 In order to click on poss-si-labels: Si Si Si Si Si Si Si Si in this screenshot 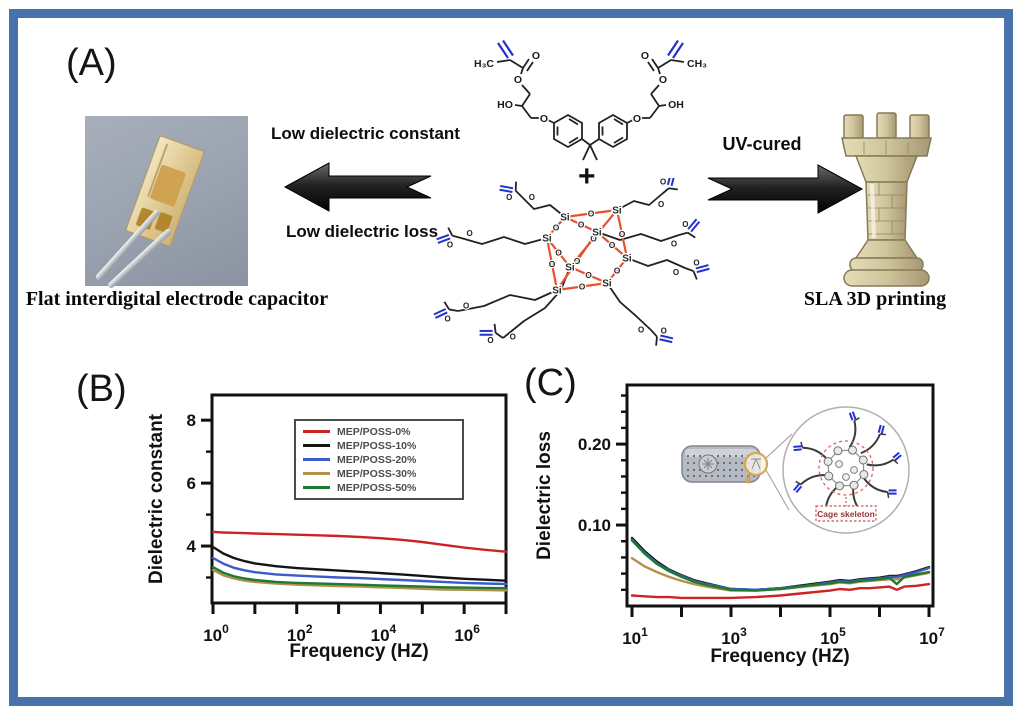, I will do `click(587, 251)`.